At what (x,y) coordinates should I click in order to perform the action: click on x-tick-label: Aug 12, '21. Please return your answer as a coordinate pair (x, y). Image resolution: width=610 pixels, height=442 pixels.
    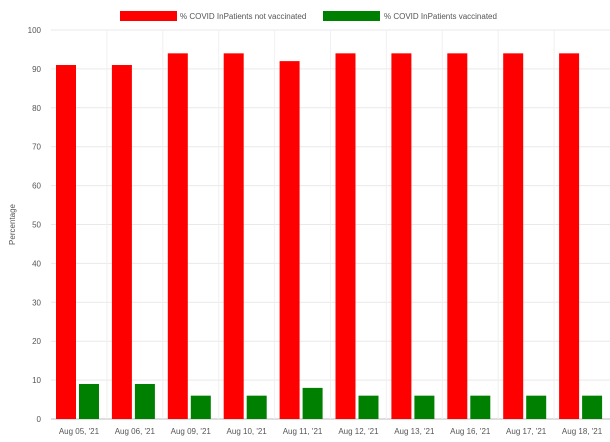
    Looking at the image, I should click on (358, 431).